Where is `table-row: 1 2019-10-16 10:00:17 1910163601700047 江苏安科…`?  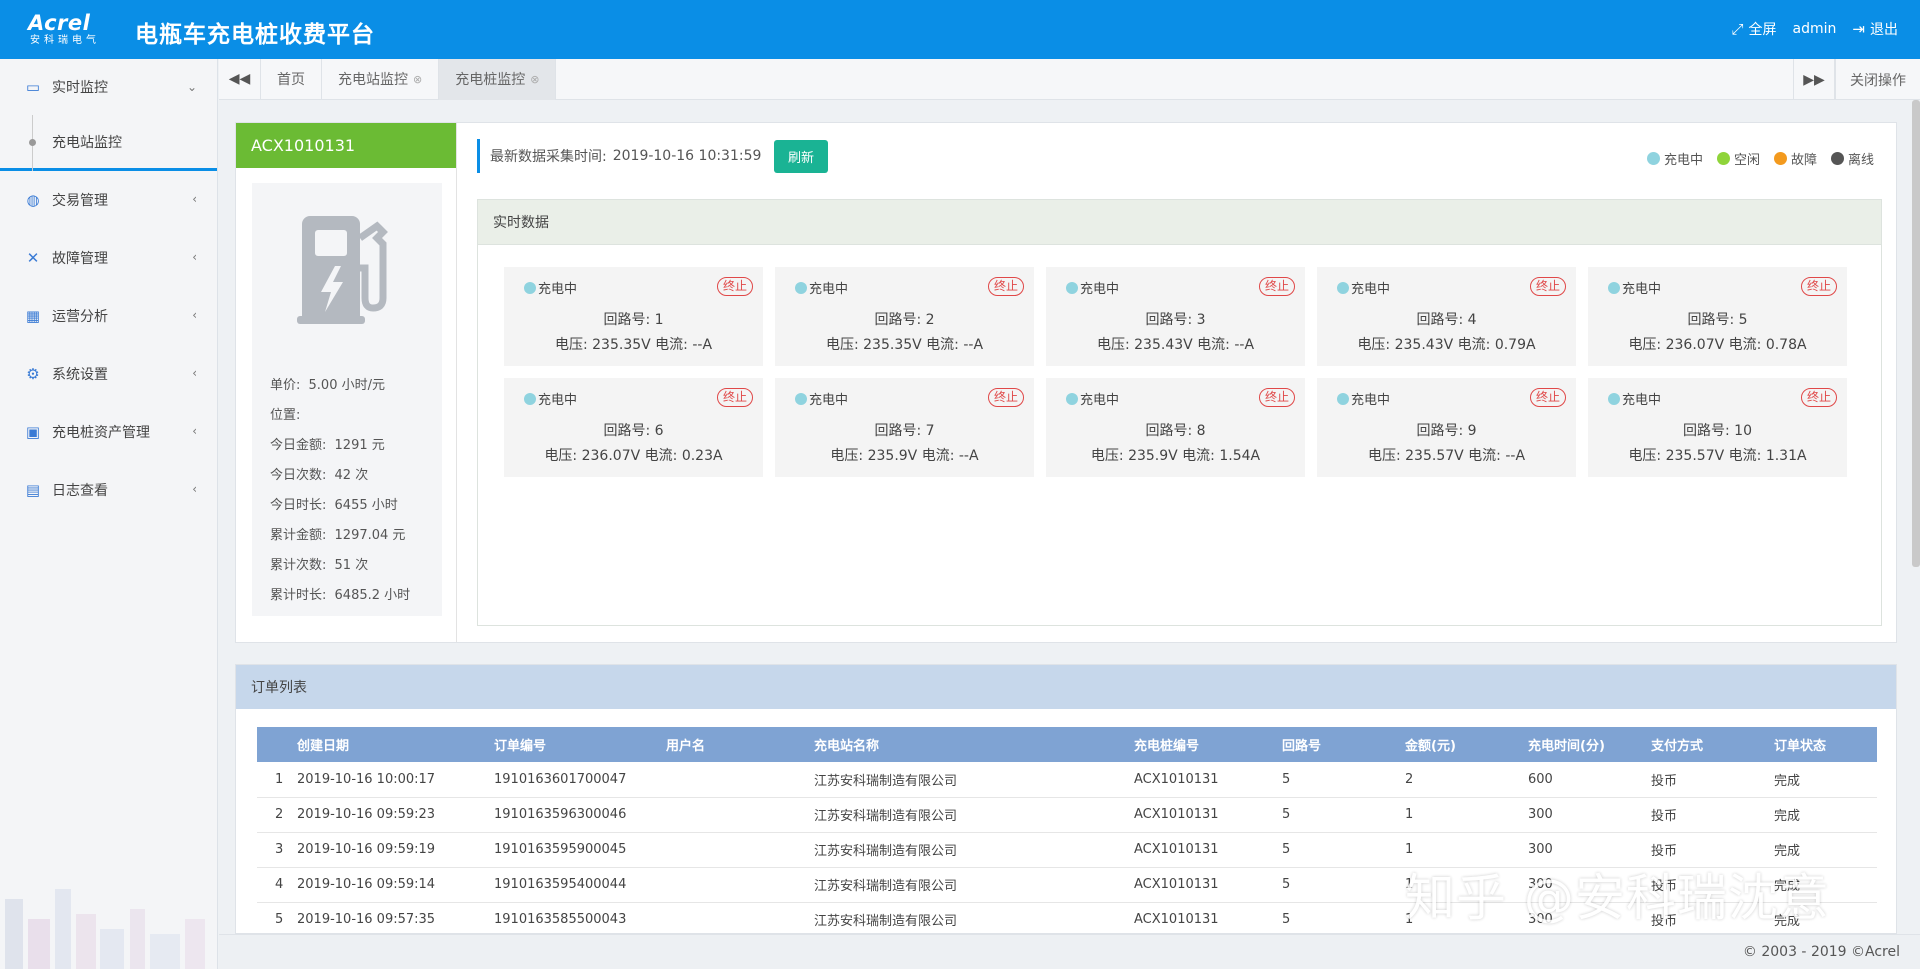
table-row: 1 2019-10-16 10:00:17 1910163601700047 江苏安科… is located at coordinates (1067, 780).